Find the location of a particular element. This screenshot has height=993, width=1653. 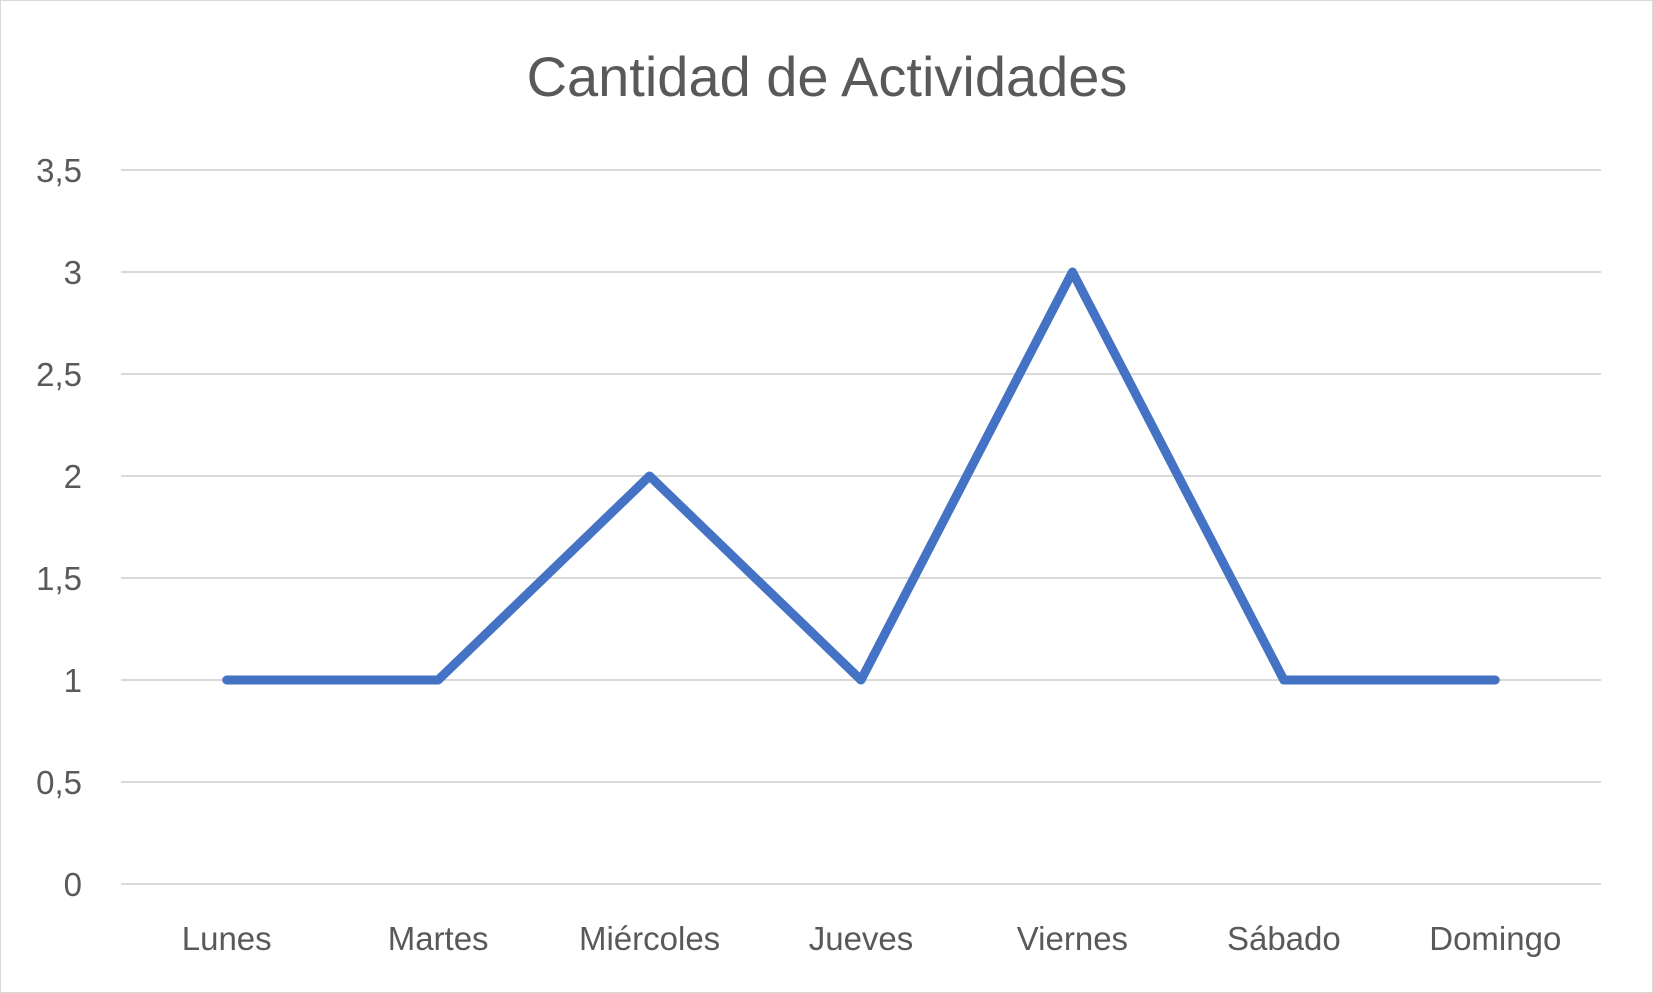

y-tick-label: 2,5 is located at coordinates (59, 374).